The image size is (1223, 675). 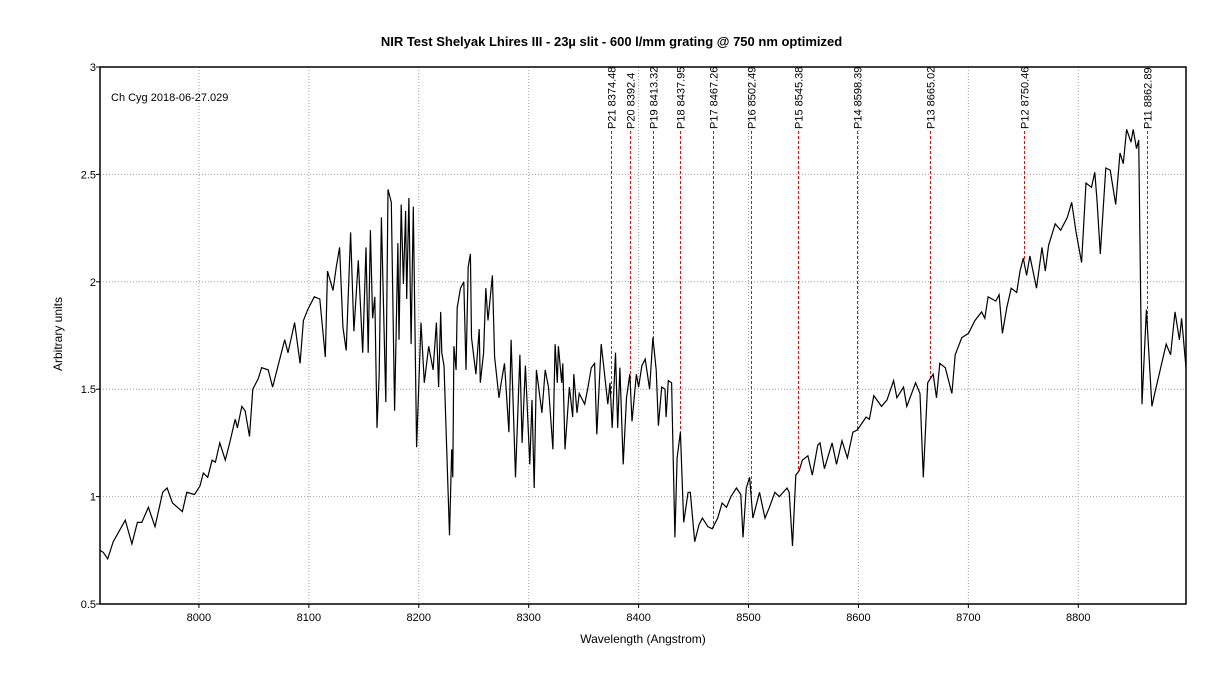 I want to click on x-tick-label: 8500, so click(x=748, y=618).